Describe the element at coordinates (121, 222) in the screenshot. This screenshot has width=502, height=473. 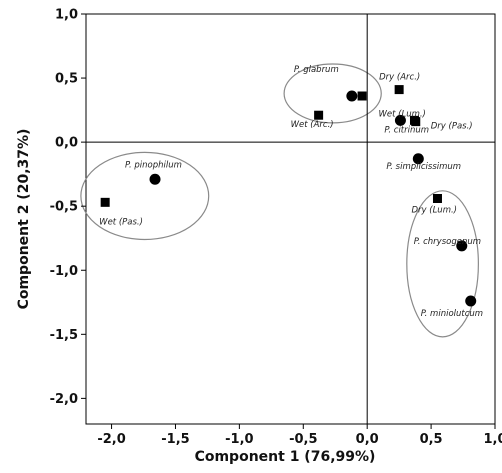
I see `point-label: Wet (Pas.)` at that location.